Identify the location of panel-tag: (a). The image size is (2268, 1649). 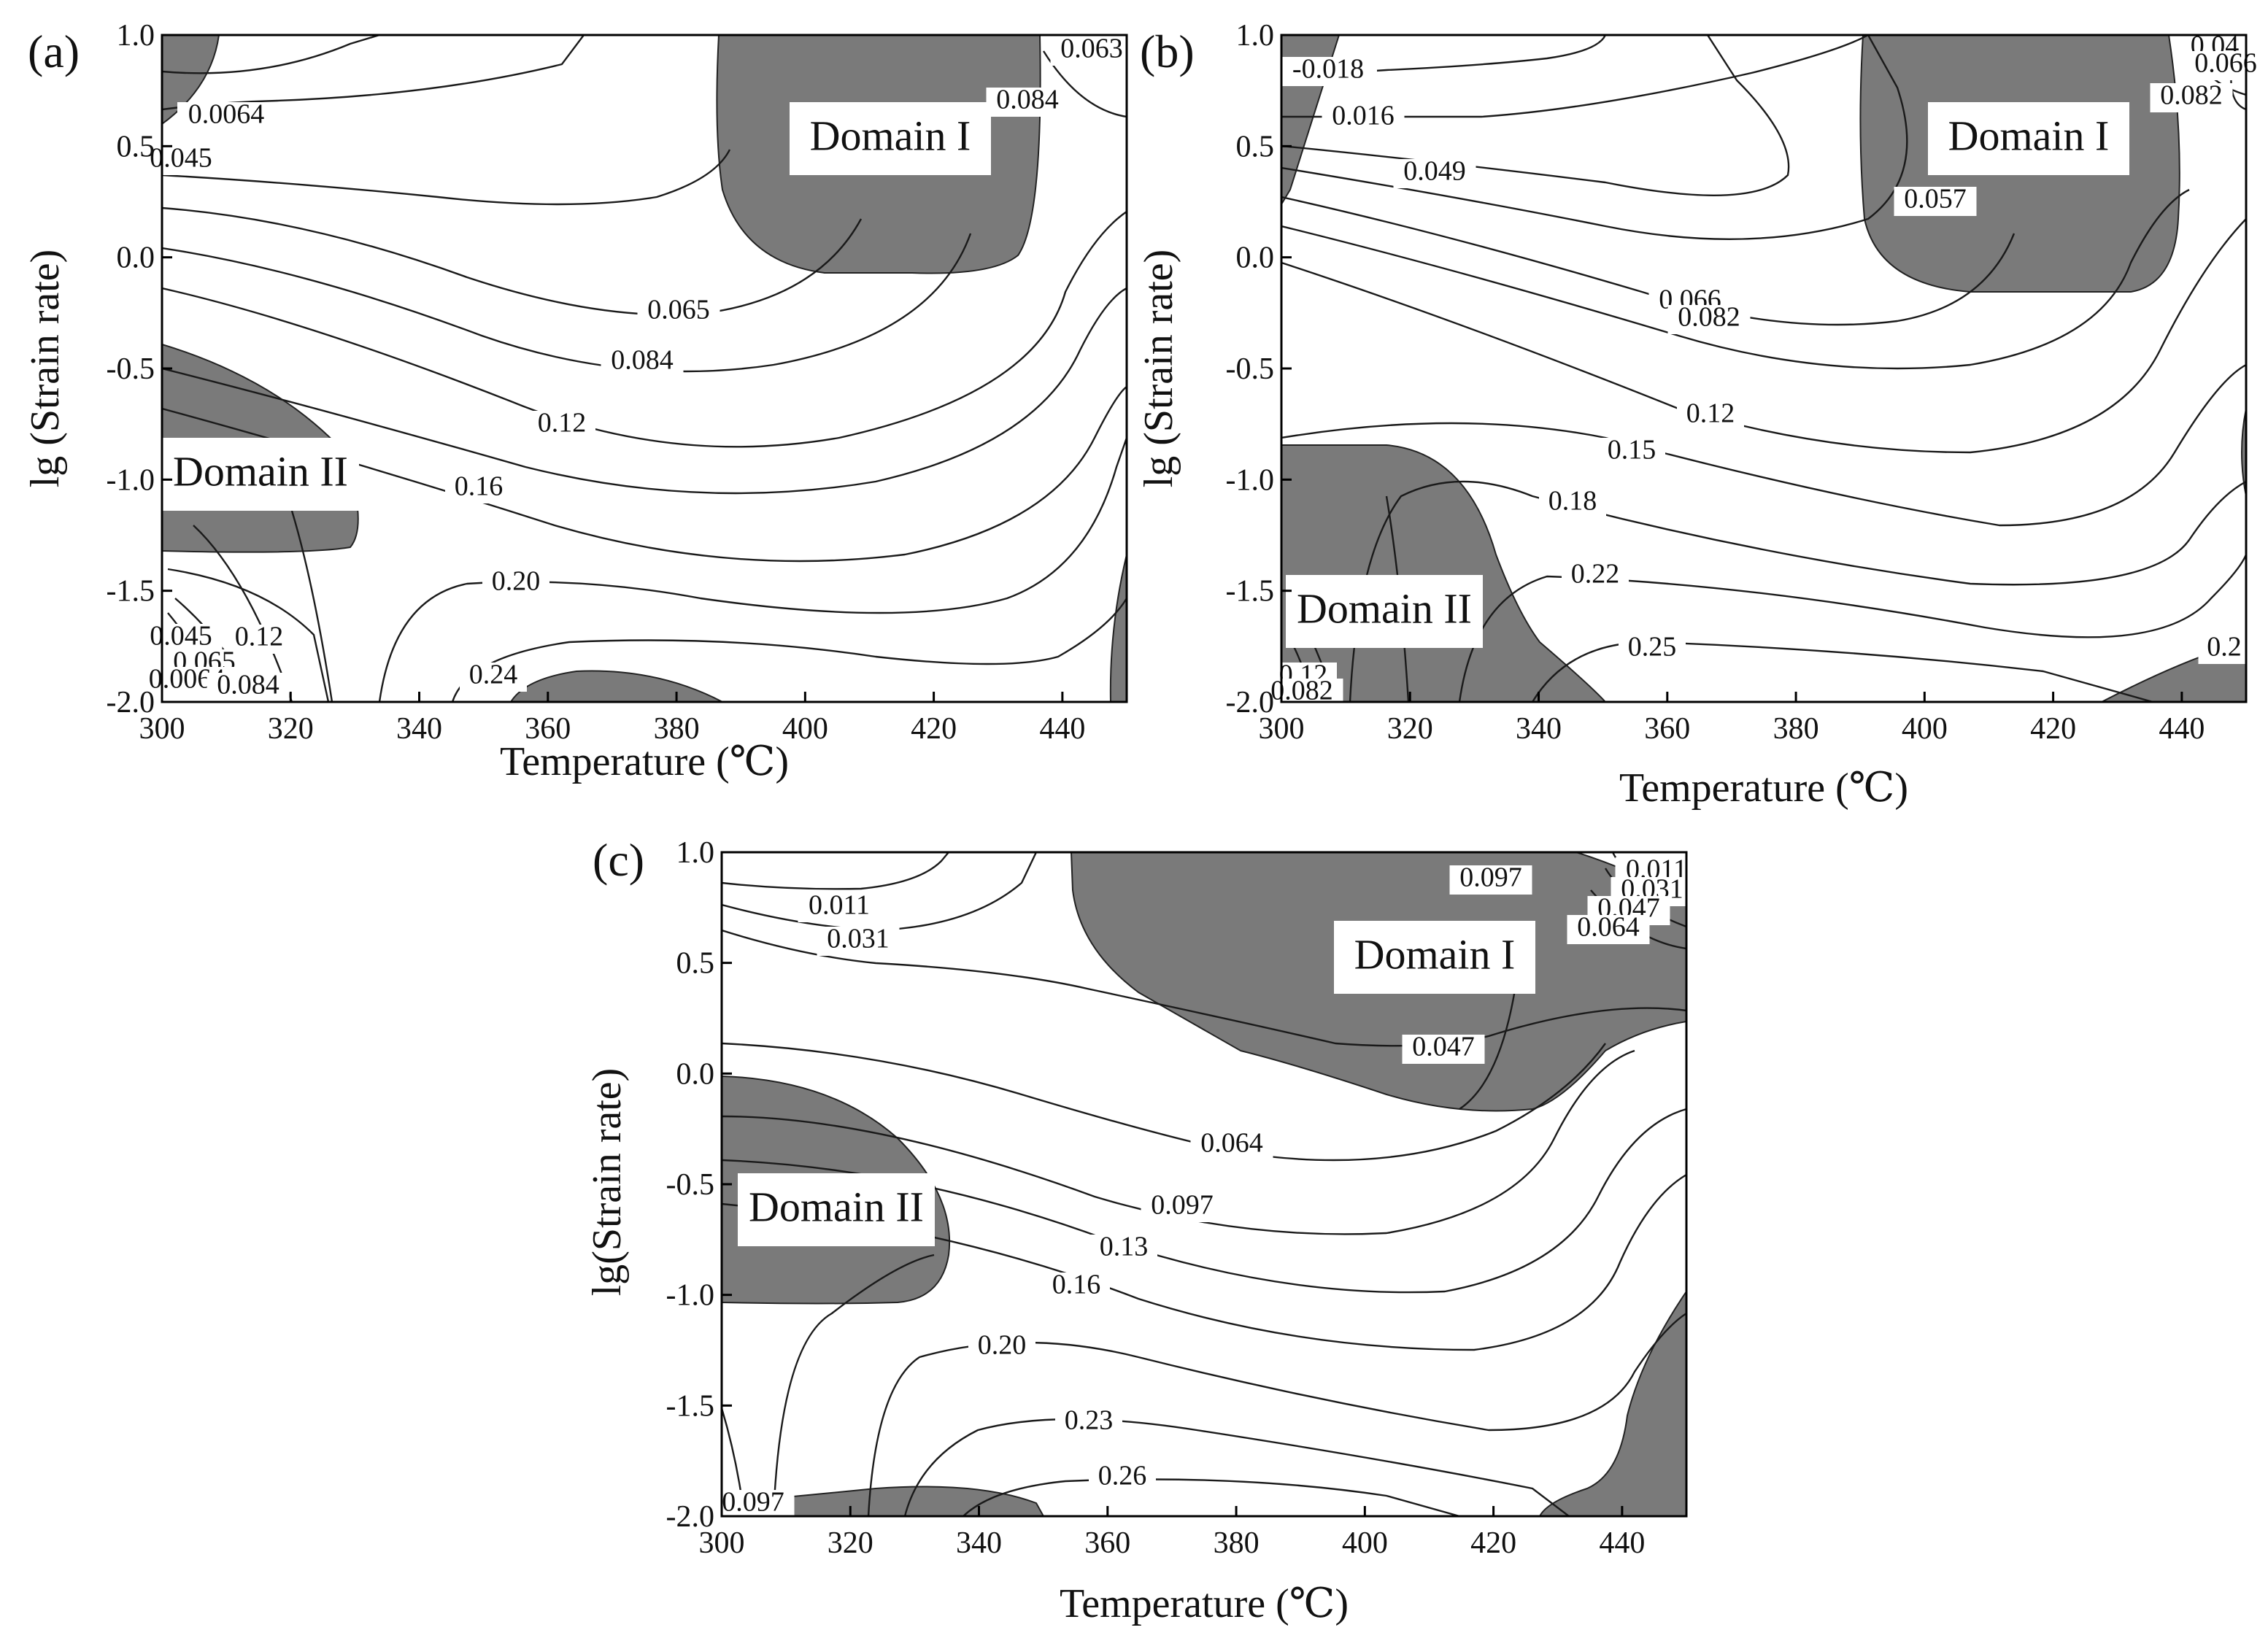
(54, 51).